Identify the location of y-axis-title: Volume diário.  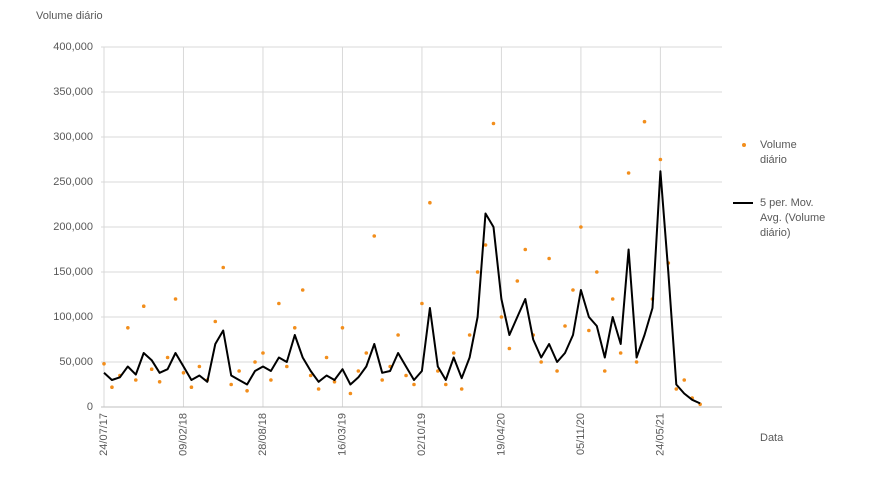
(69, 16).